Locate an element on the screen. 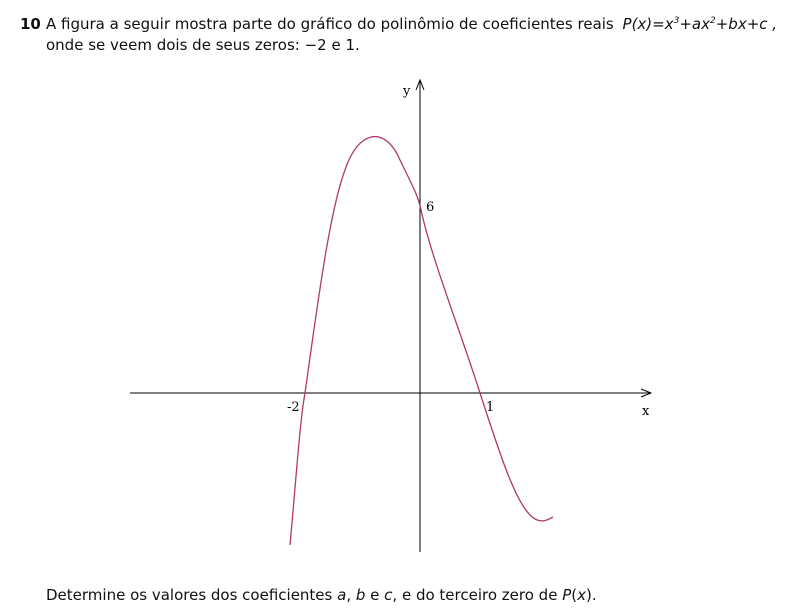 The width and height of the screenshot is (809, 615). prompt-part: x is located at coordinates (581, 595).